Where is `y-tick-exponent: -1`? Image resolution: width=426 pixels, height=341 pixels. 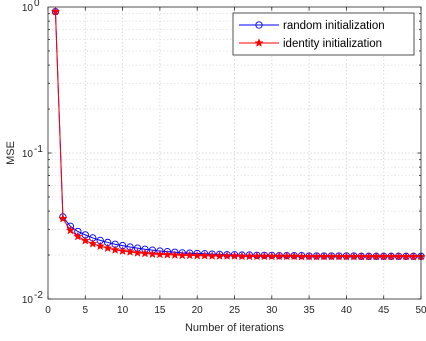 y-tick-exponent: -1 is located at coordinates (38, 149).